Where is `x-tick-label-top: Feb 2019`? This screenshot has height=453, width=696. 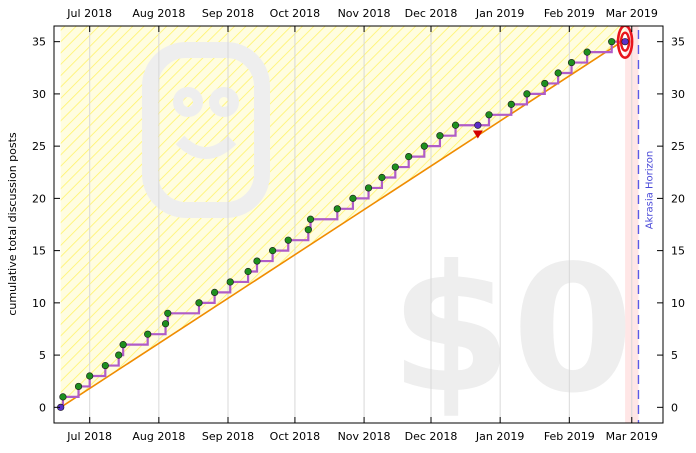
x-tick-label-top: Feb 2019 is located at coordinates (569, 13).